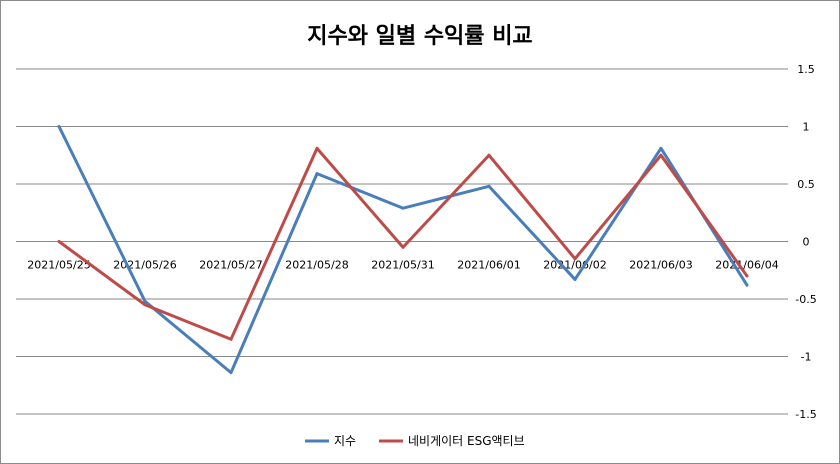 This screenshot has height=464, width=840. Describe the element at coordinates (230, 265) in the screenshot. I see `x-tick-label: 2021/05/27` at that location.